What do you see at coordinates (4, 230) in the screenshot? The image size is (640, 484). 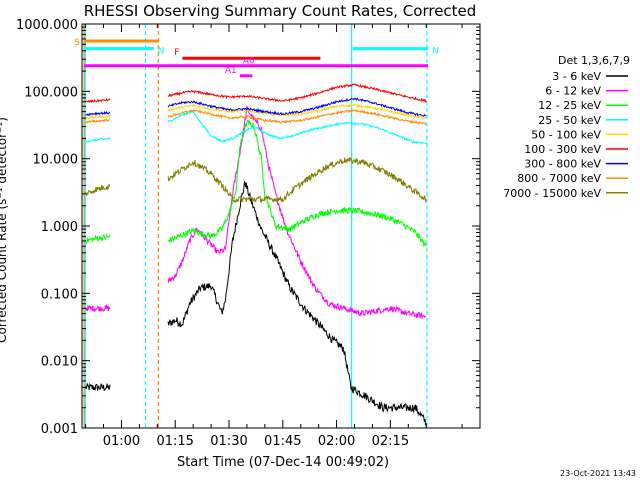 I see `y-axis-label: Corrected Count Rate (s⁻¹ detector⁻¹)` at bounding box center [4, 230].